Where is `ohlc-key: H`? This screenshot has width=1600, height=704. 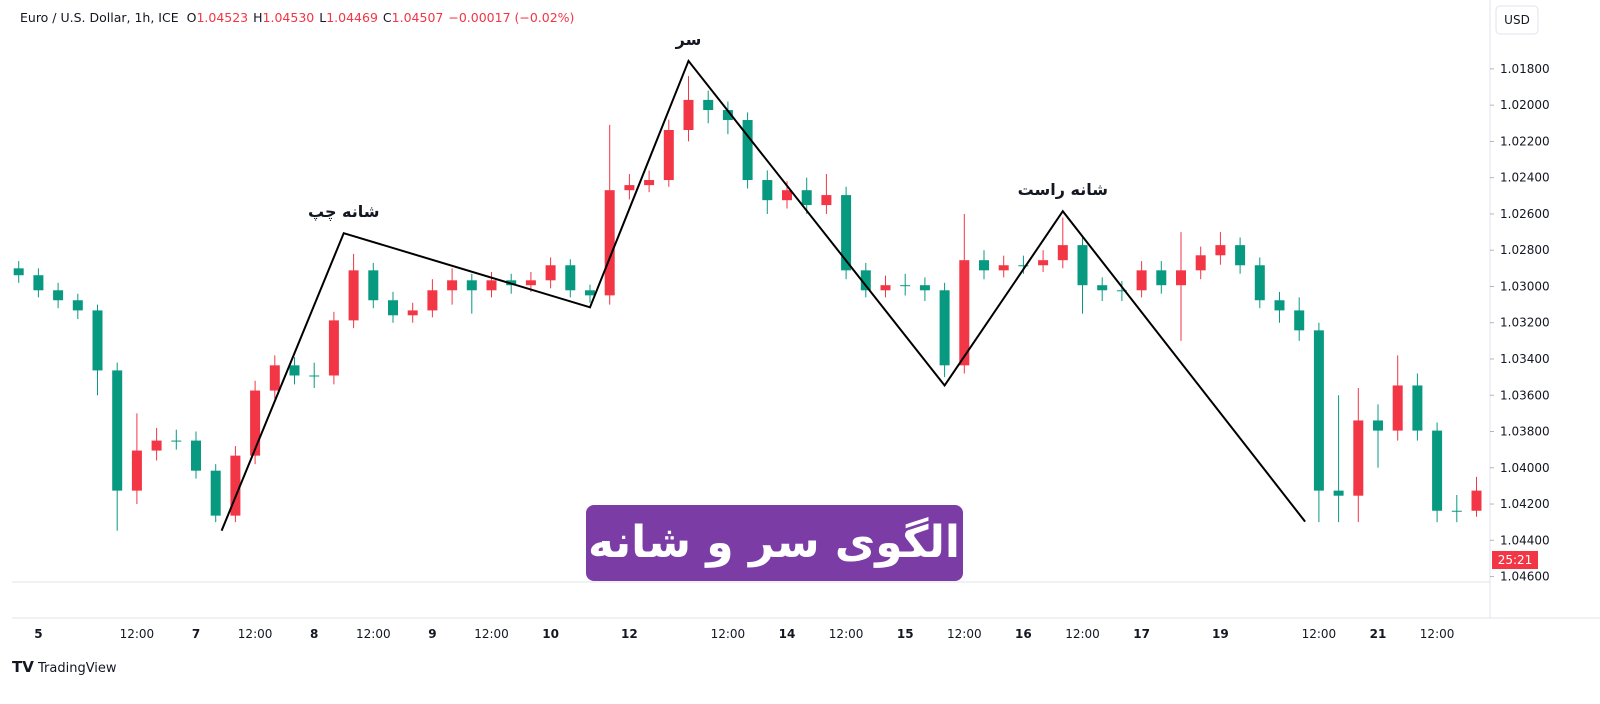 ohlc-key: H is located at coordinates (257, 17).